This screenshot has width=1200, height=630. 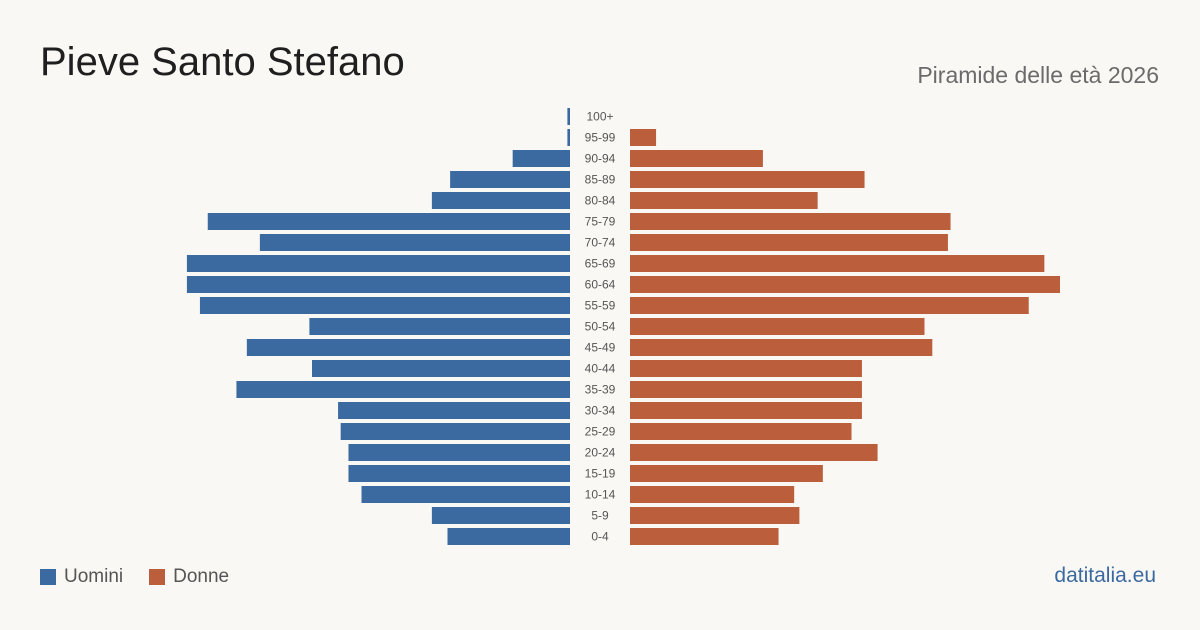 I want to click on age-label-5-9: 5-9, so click(x=600, y=516).